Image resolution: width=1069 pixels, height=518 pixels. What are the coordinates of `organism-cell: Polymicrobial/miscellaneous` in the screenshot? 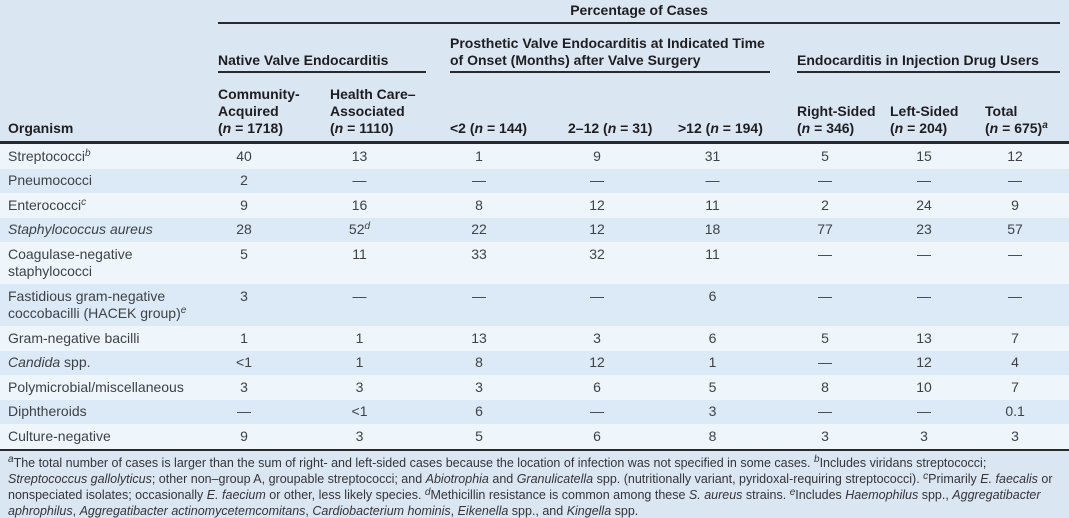 It's located at (96, 386).